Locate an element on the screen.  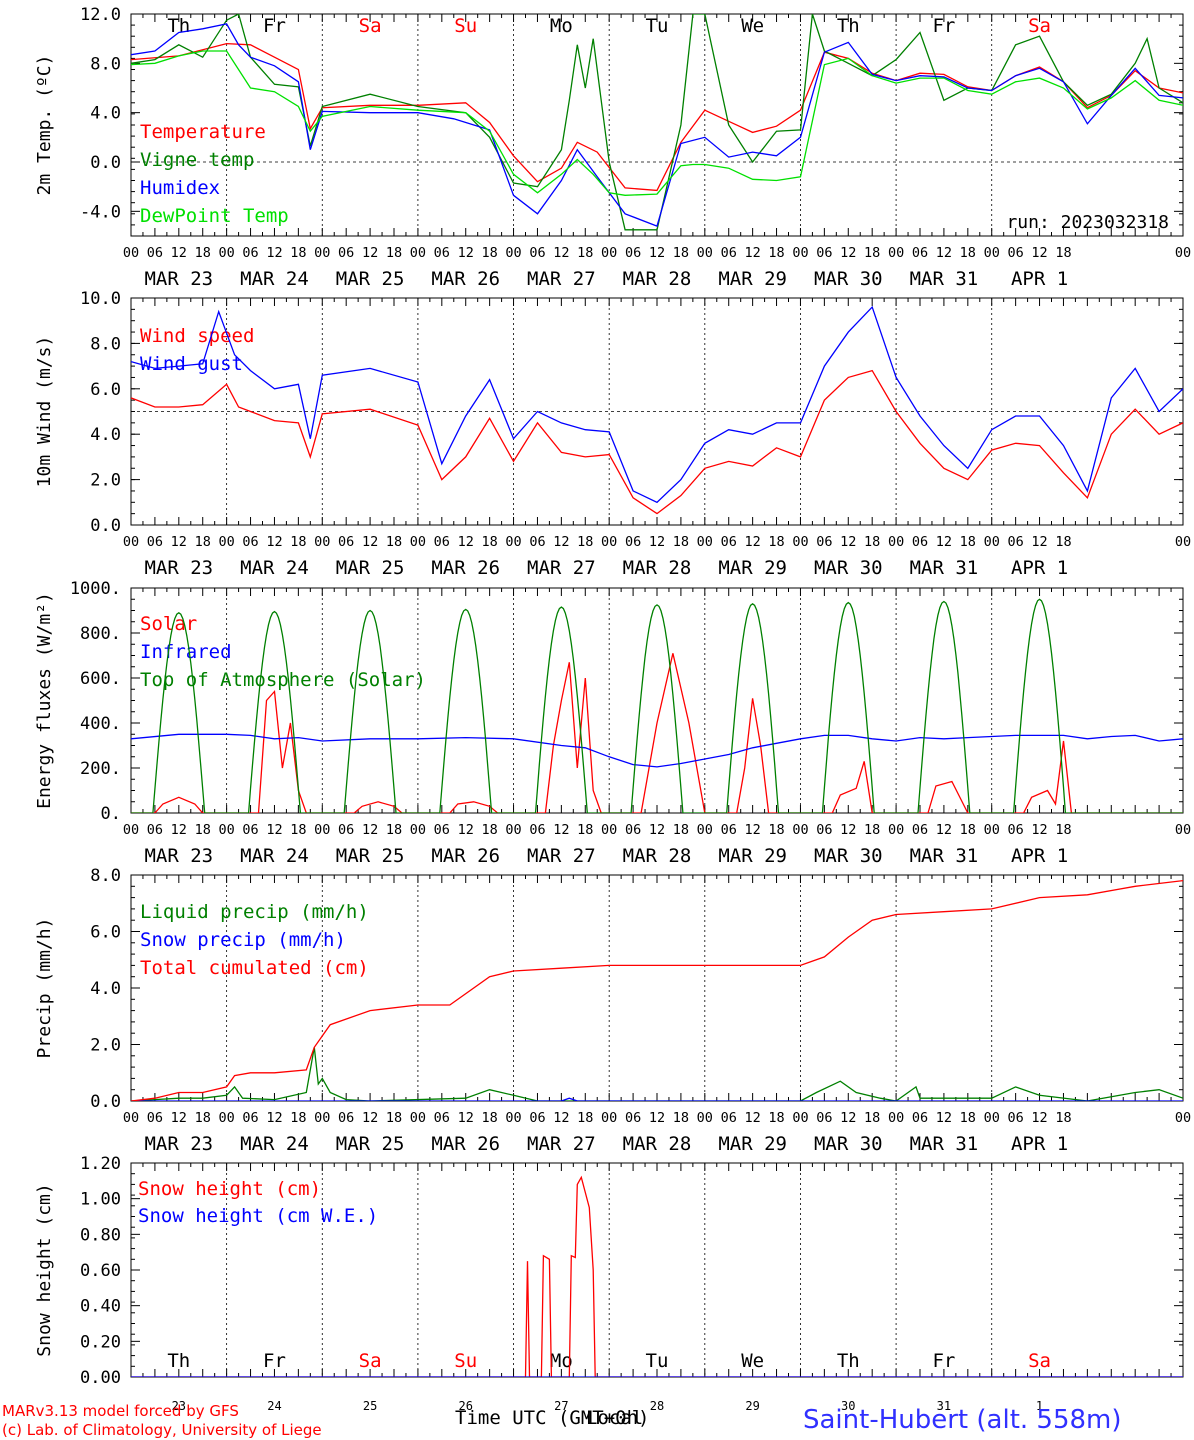
date-label: MAR 27 is located at coordinates (561, 279).